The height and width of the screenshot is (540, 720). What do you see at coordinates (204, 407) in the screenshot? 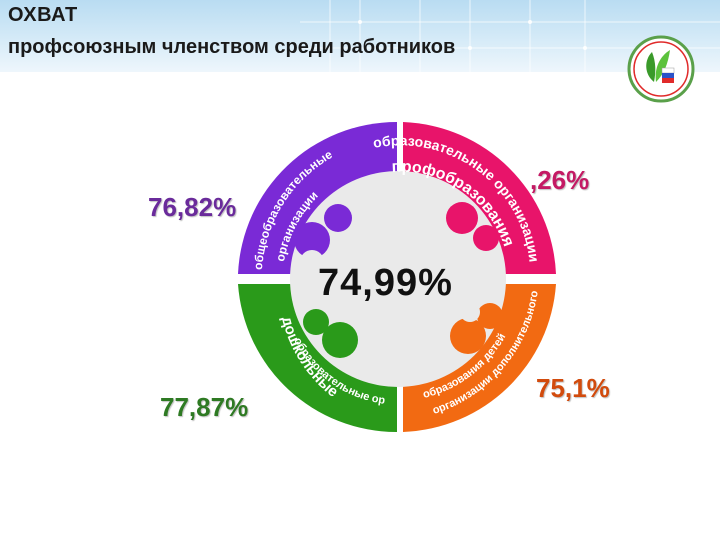
I see `value-preschool: 77,87%` at bounding box center [204, 407].